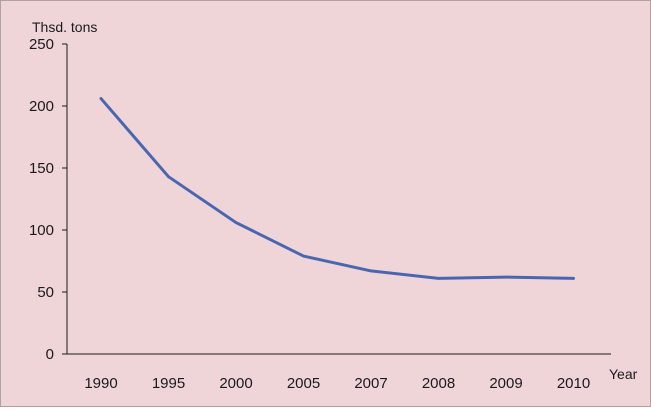 This screenshot has width=651, height=411. Describe the element at coordinates (303, 383) in the screenshot. I see `x-tick-label: 2005` at that location.